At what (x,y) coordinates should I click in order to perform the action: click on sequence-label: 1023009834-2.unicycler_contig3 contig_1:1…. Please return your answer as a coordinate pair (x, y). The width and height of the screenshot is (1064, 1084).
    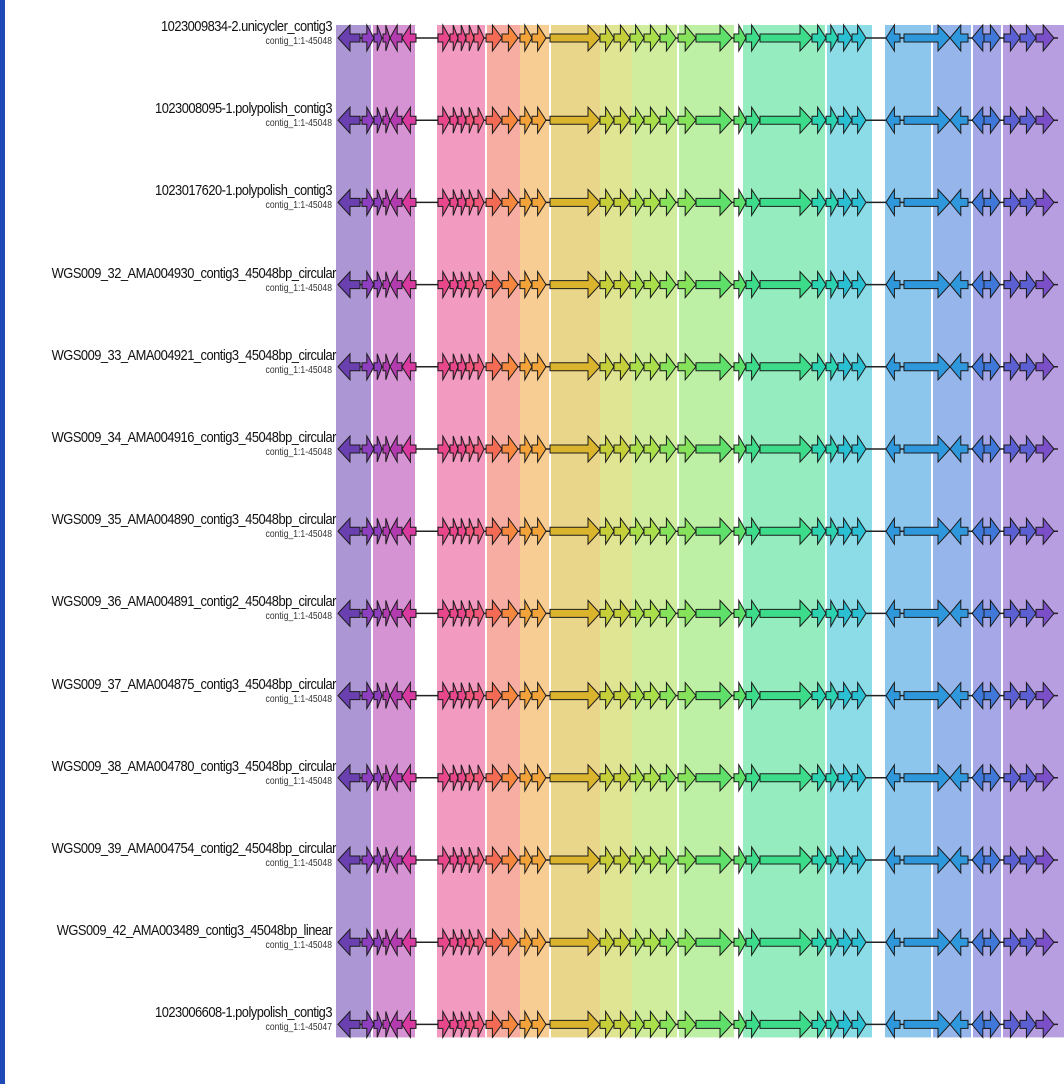
    Looking at the image, I should click on (169, 33).